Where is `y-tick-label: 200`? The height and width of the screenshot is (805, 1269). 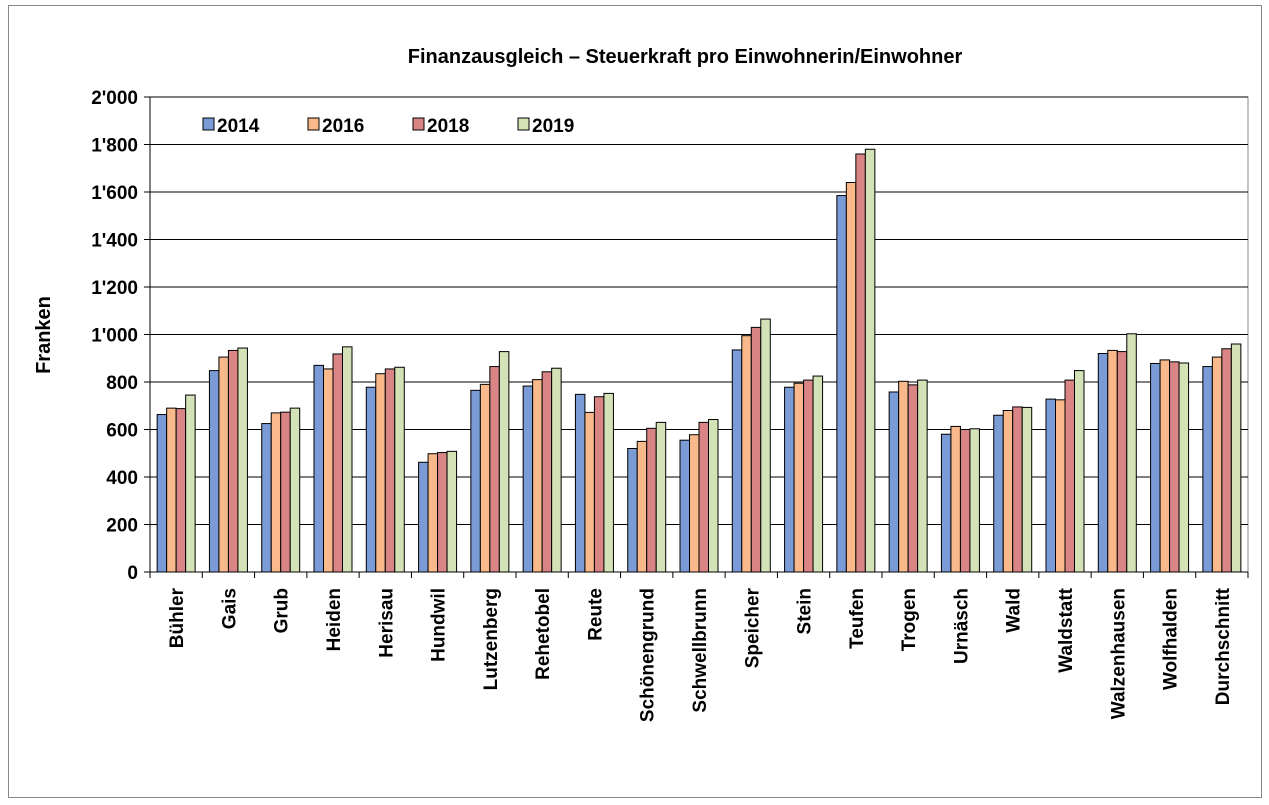
y-tick-label: 200 is located at coordinates (122, 526).